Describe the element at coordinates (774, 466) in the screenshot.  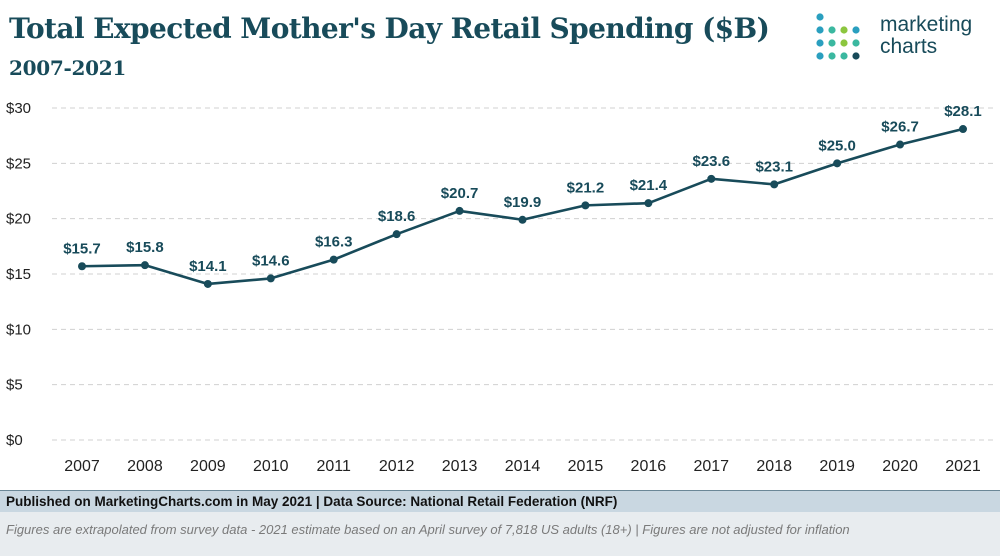
I see `x-tick-label: 2018` at that location.